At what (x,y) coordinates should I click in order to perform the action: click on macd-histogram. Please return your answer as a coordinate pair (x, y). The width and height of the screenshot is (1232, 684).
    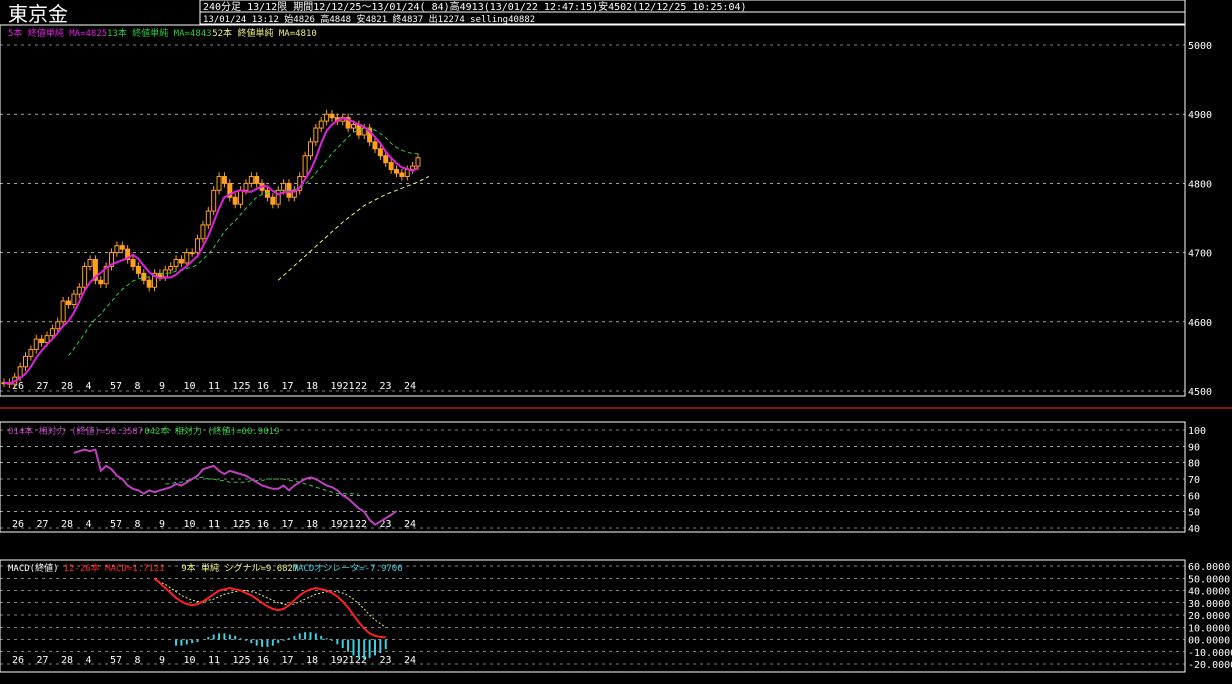
    Looking at the image, I should click on (281, 646).